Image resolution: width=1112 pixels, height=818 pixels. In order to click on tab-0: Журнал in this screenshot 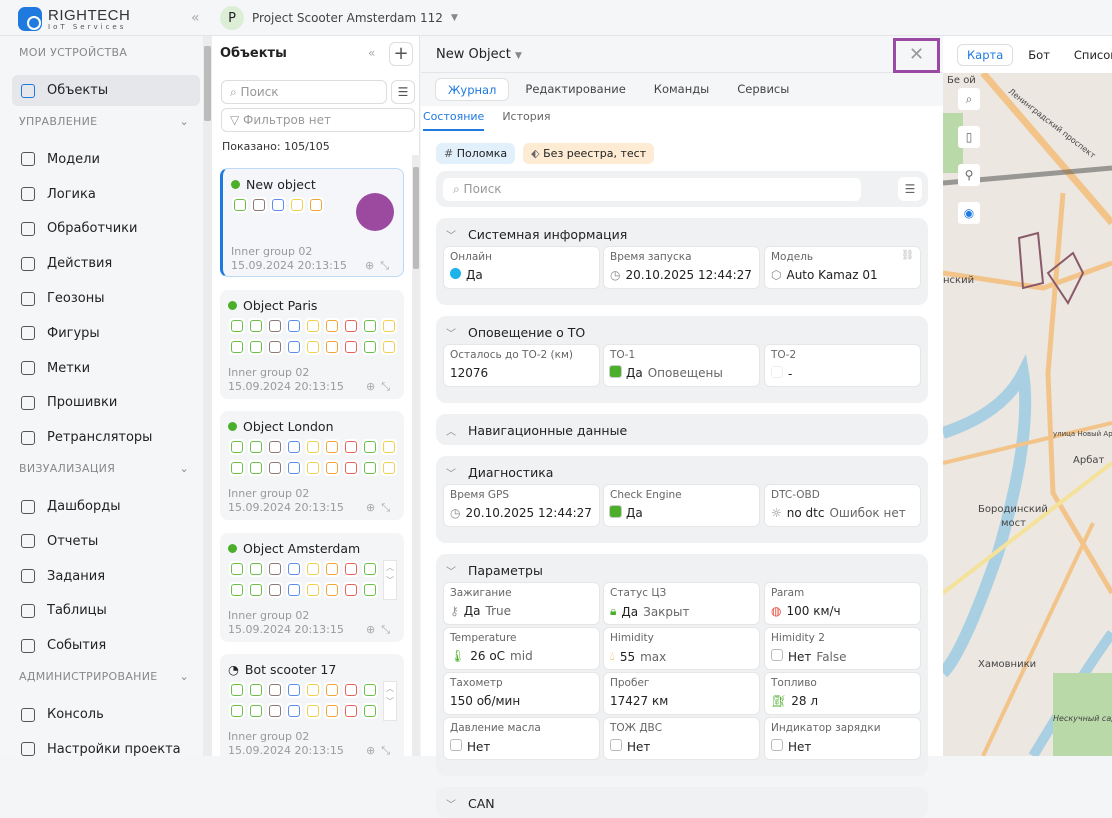, I will do `click(472, 89)`.